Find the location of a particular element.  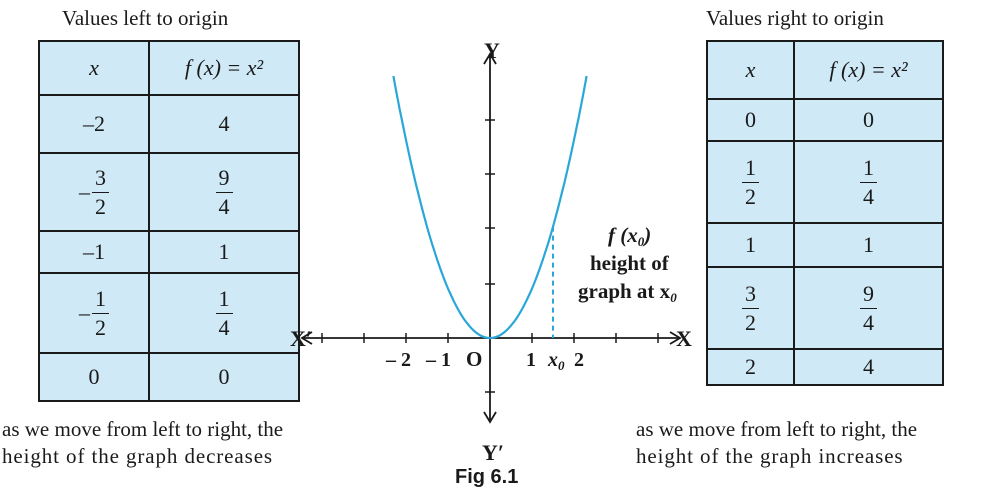

left-note-line1: as we move from left to right, the is located at coordinates (142, 429).